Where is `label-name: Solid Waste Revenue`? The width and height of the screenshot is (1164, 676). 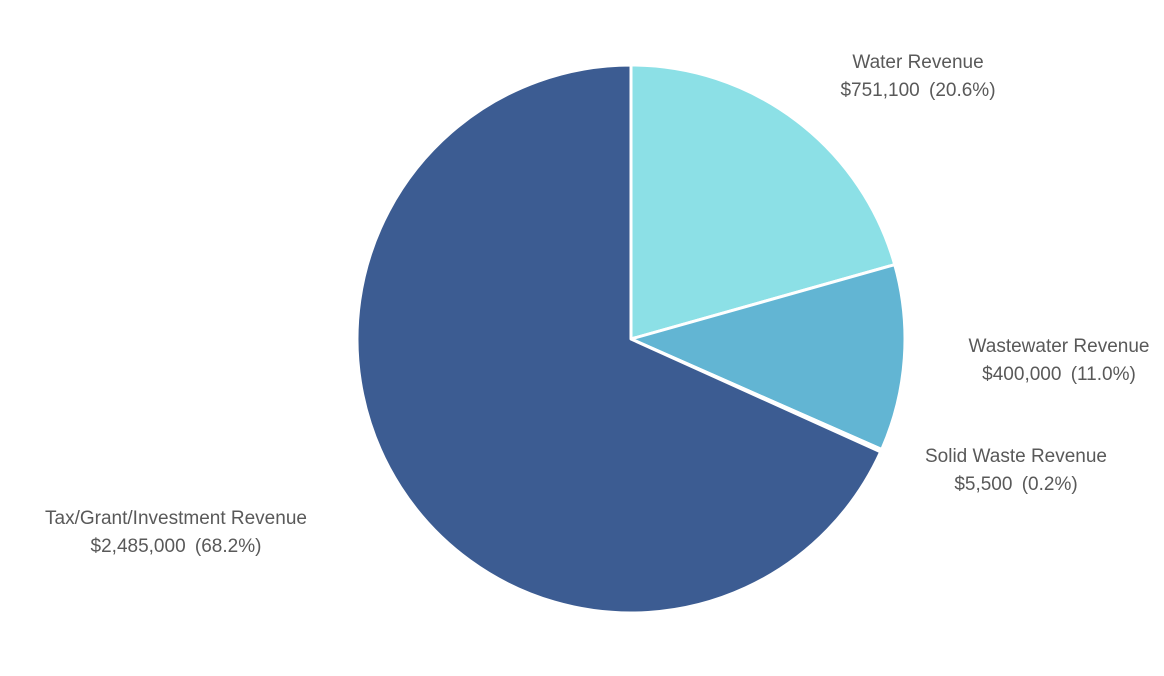
label-name: Solid Waste Revenue is located at coordinates (1016, 456).